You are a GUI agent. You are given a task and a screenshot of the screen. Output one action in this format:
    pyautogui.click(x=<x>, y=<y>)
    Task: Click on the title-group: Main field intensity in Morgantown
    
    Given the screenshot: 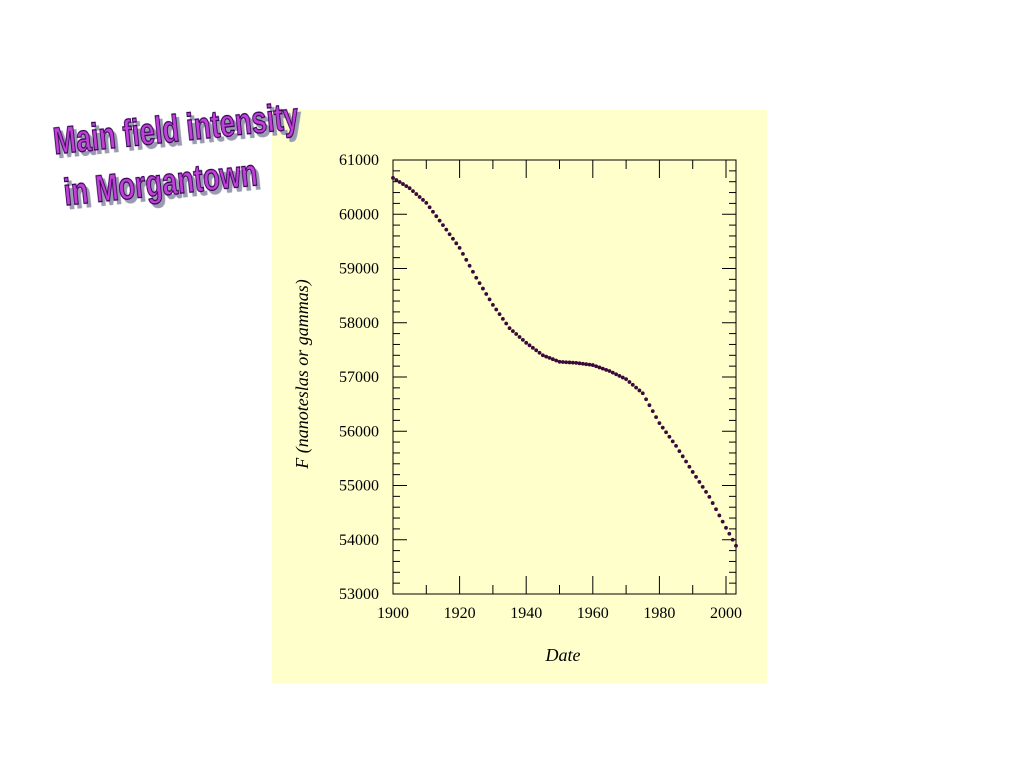 What is the action you would take?
    pyautogui.click(x=176, y=155)
    